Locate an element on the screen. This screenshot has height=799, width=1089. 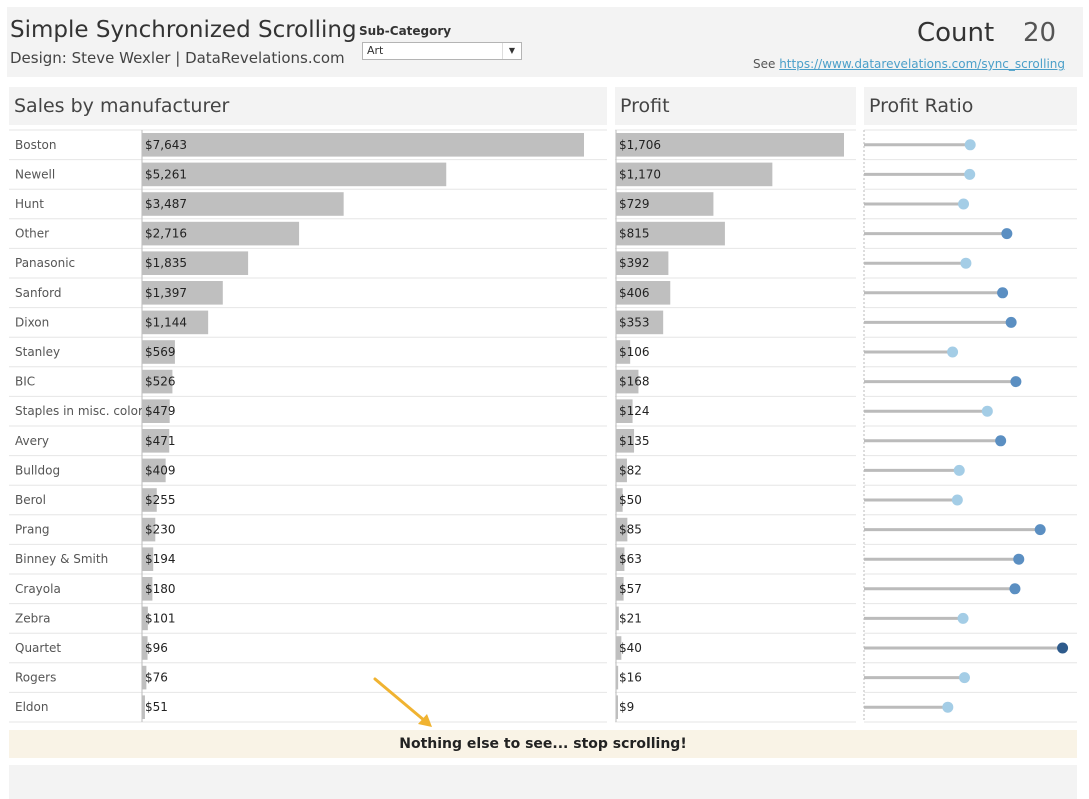
footer-message: Nothing else to see... stop scrolling! is located at coordinates (543, 744).